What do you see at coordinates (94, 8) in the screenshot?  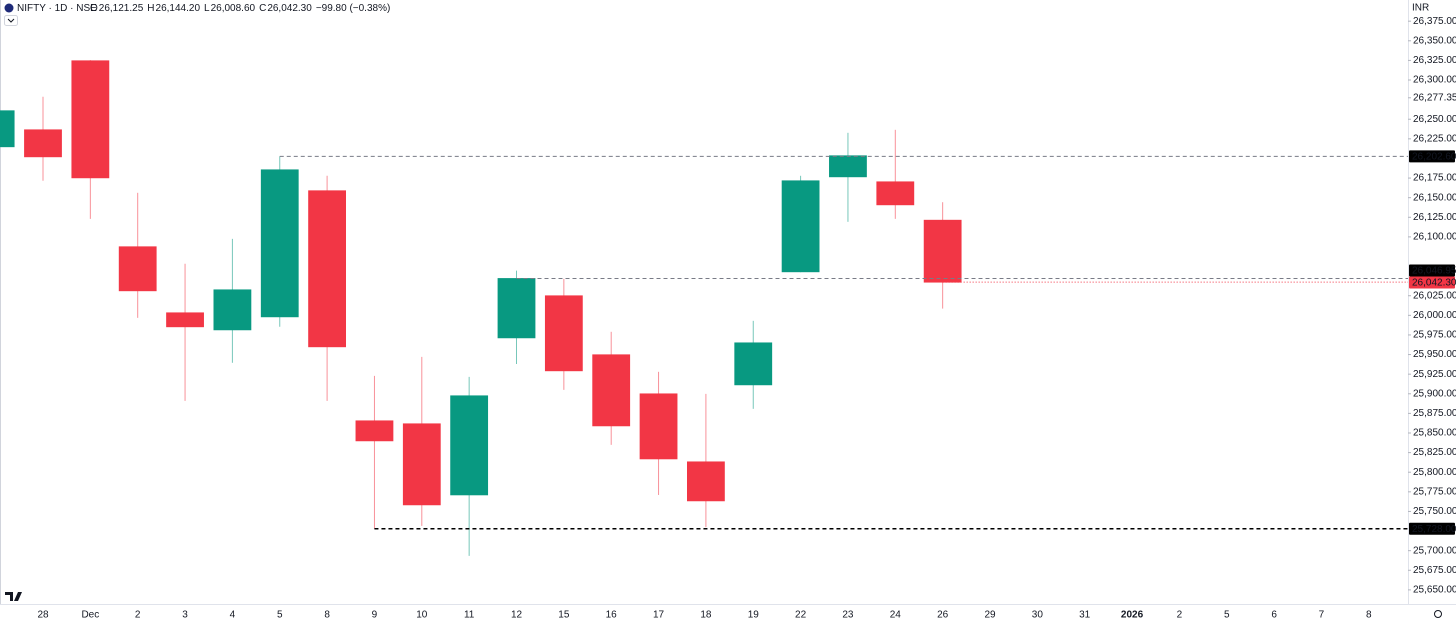 I see `ohlc-key: O` at bounding box center [94, 8].